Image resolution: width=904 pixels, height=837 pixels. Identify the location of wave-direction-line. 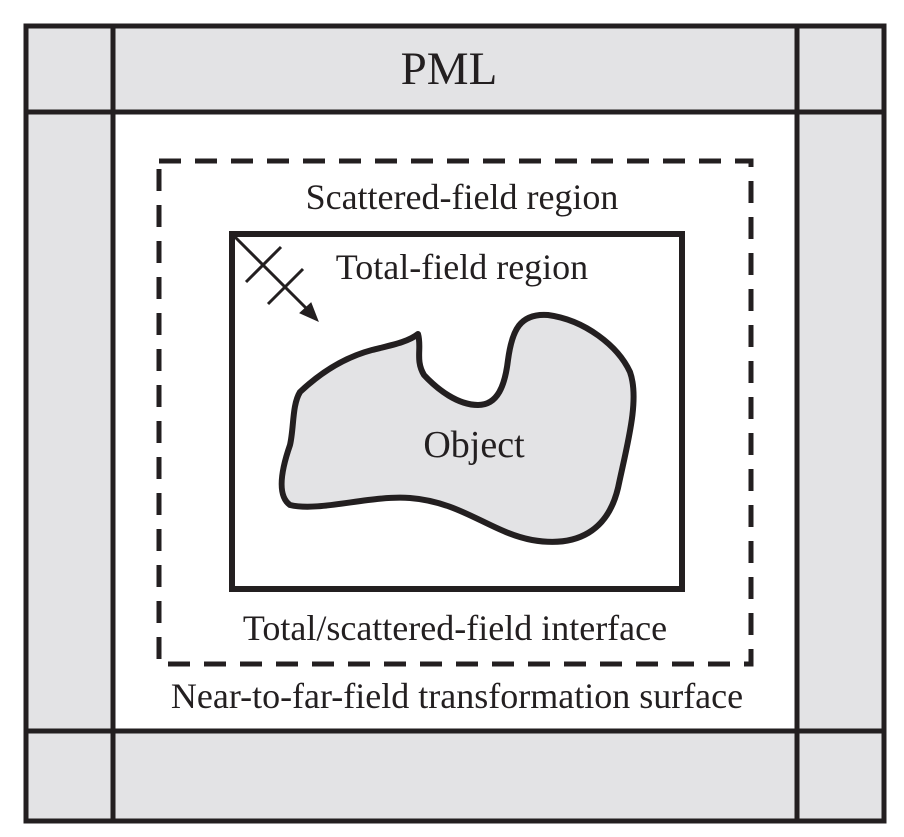
(270, 272).